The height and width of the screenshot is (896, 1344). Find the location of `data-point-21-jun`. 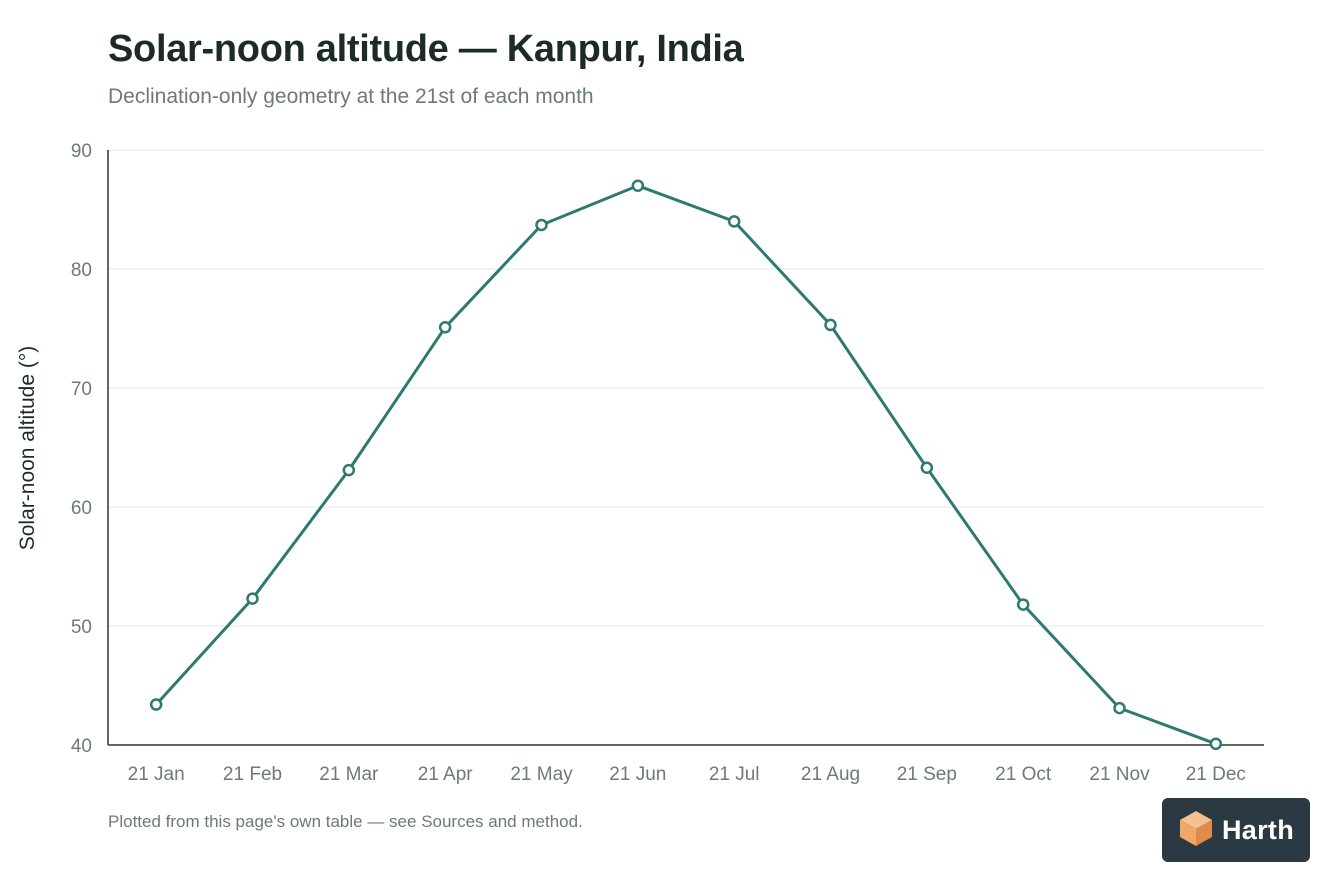

data-point-21-jun is located at coordinates (638, 185).